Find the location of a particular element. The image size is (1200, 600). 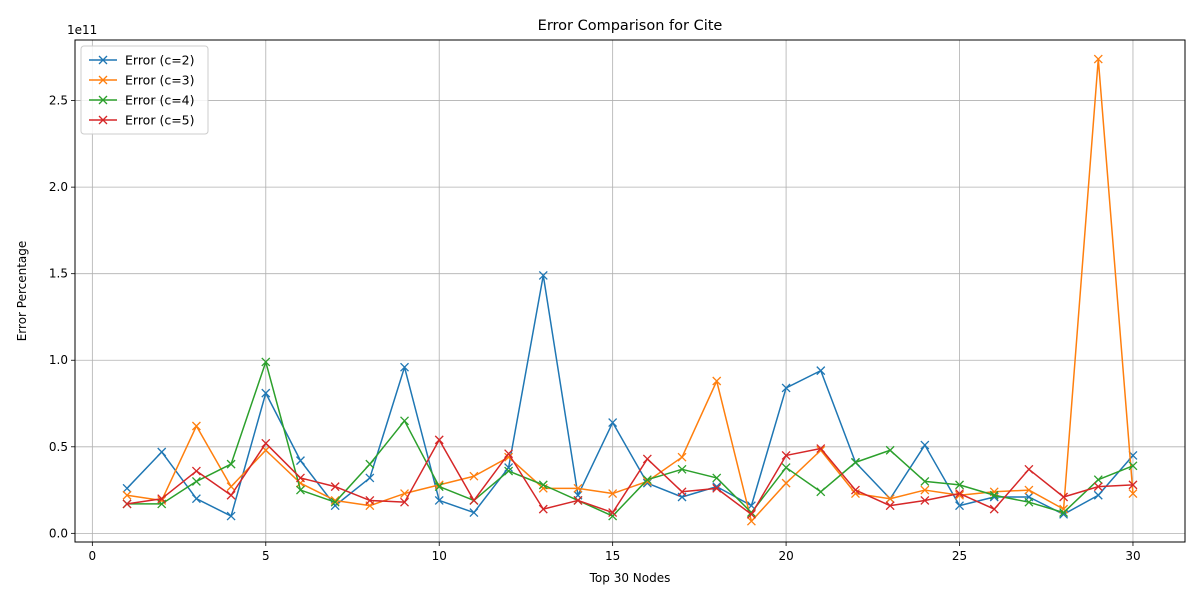

y-axis-offset-label: 1e11 is located at coordinates (82, 30).